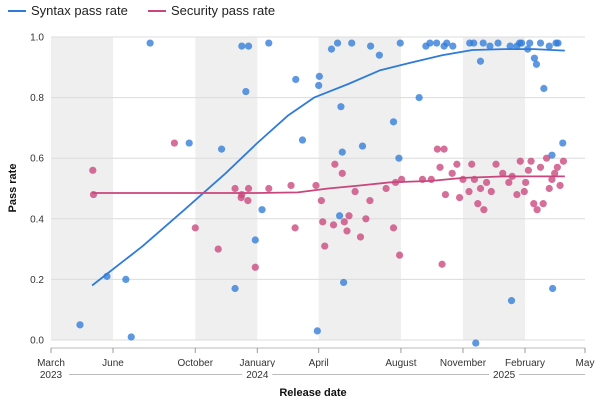  What do you see at coordinates (400, 363) in the screenshot?
I see `x-tick-label: August` at bounding box center [400, 363].